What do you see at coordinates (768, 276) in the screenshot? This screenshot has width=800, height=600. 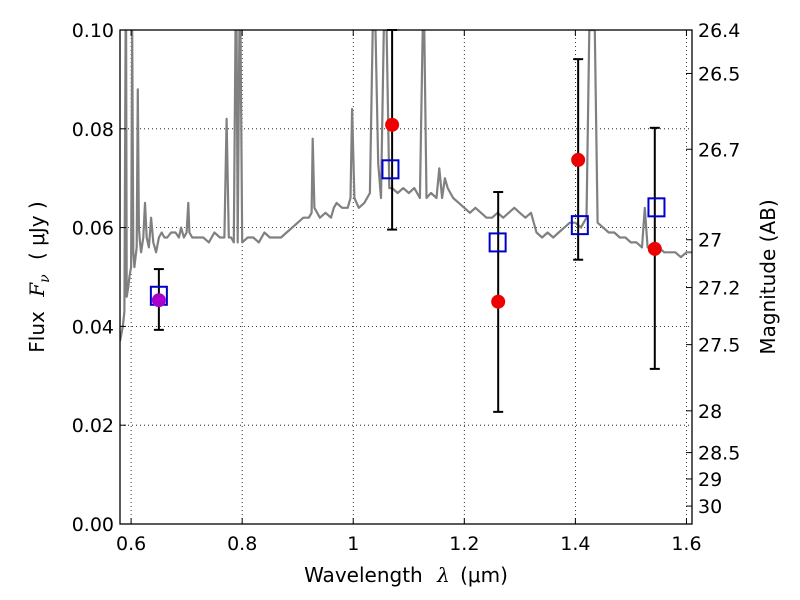 I see `magnitude-axis-label: Magnitude (AB)` at bounding box center [768, 276].